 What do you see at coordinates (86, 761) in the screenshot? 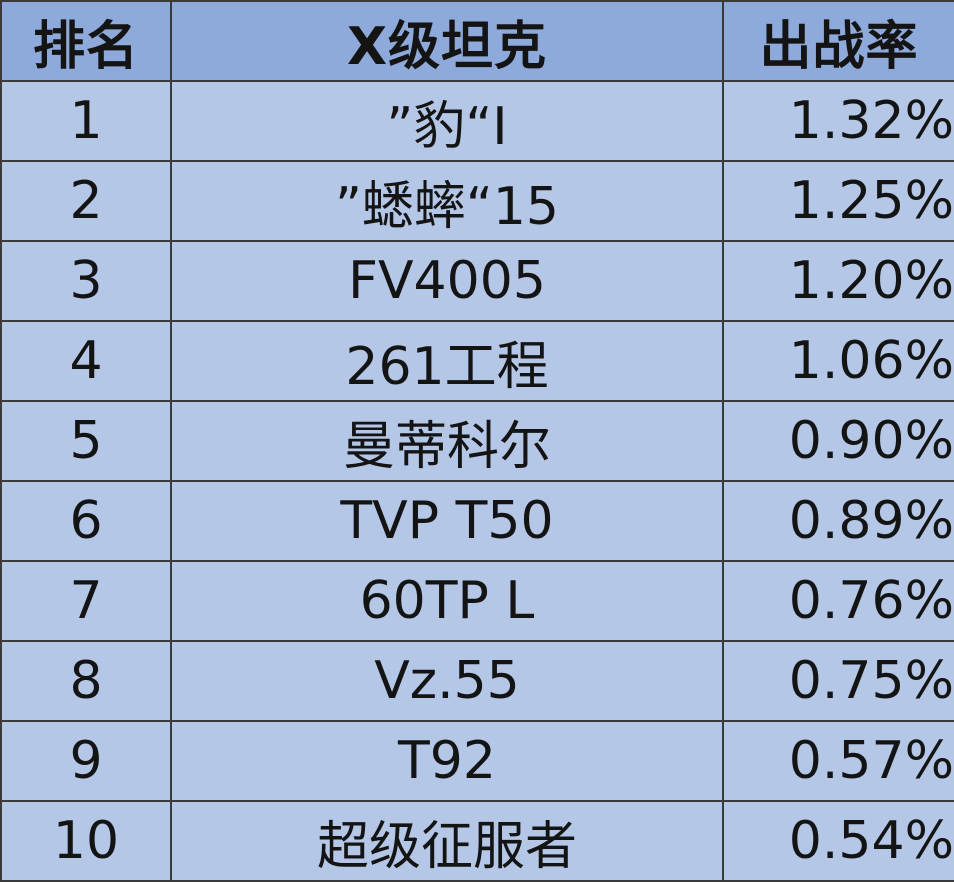
I see `rank-cell: 9` at bounding box center [86, 761].